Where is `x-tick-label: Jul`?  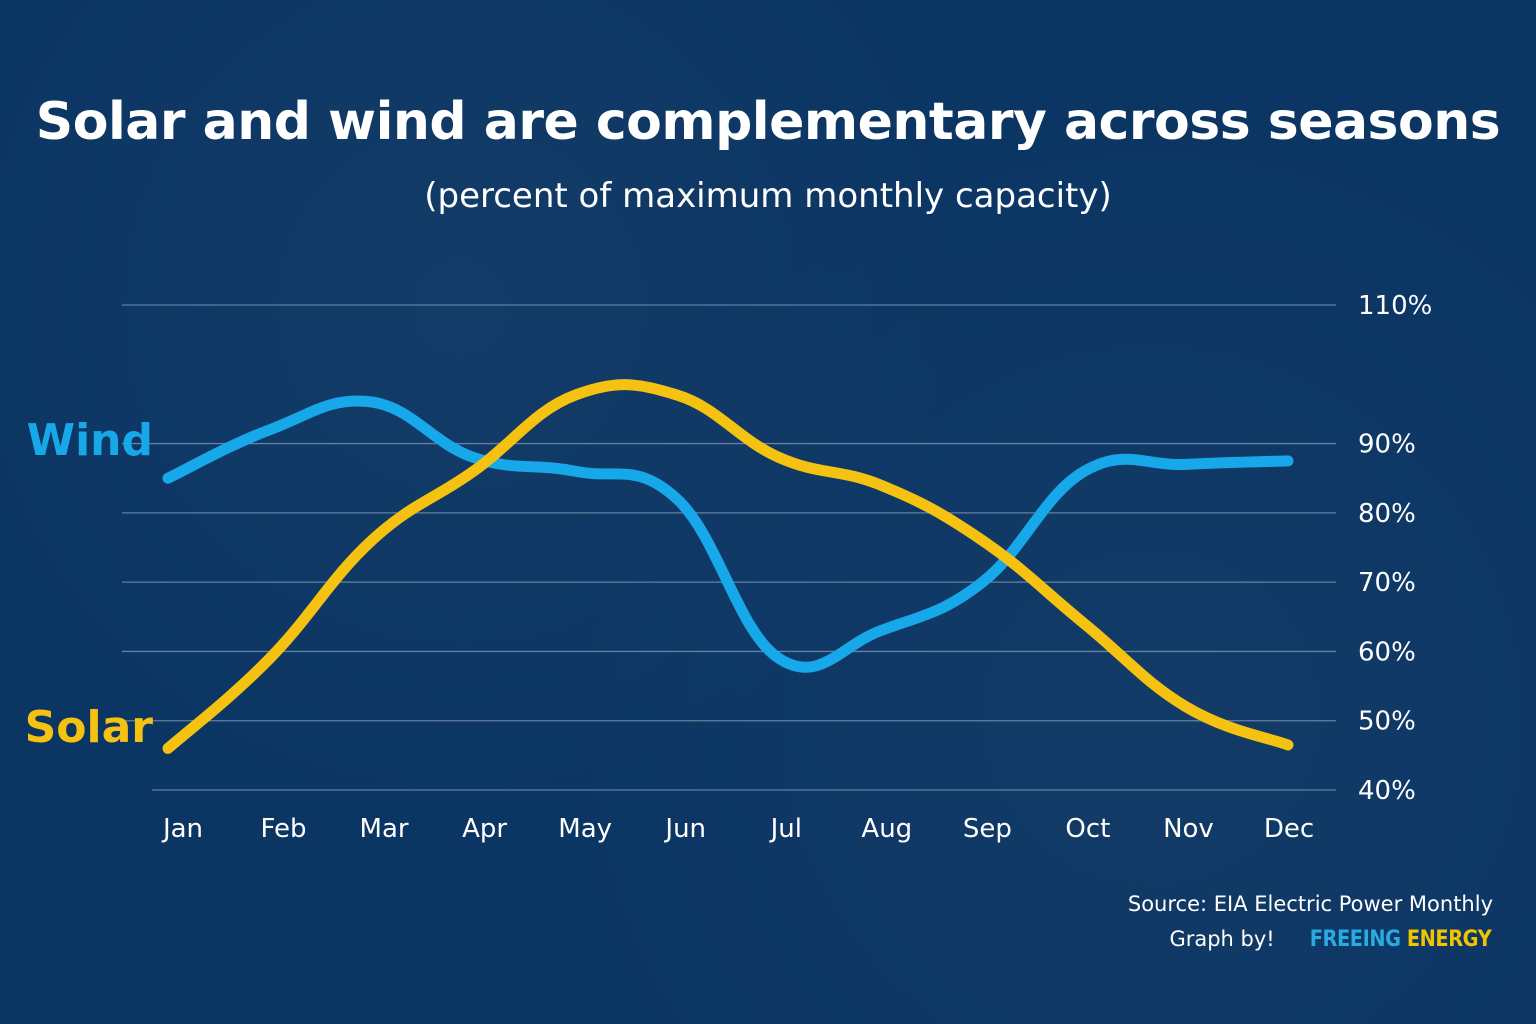
x-tick-label: Jul is located at coordinates (785, 829).